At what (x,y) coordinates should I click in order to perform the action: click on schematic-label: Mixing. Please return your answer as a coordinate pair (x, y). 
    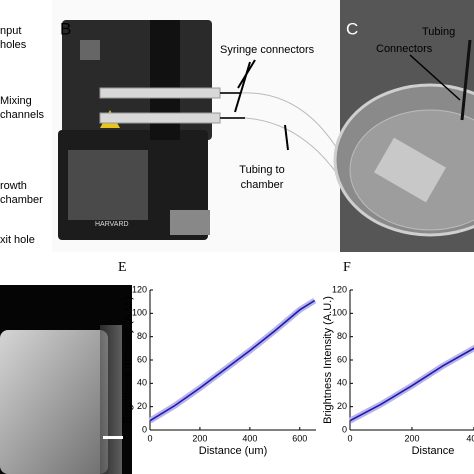
    Looking at the image, I should click on (16, 101).